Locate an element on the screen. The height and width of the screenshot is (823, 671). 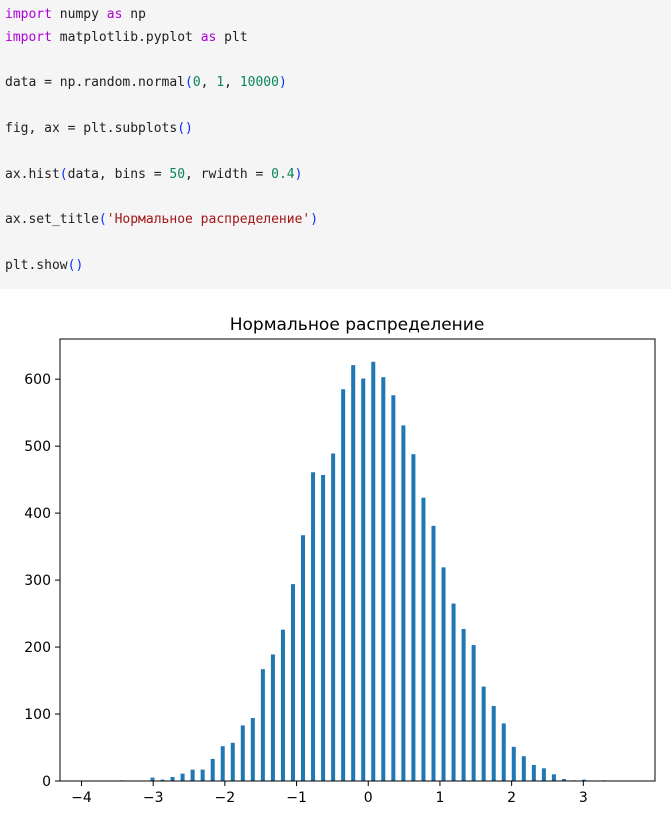
y-tick-label: 200 is located at coordinates (37, 648).